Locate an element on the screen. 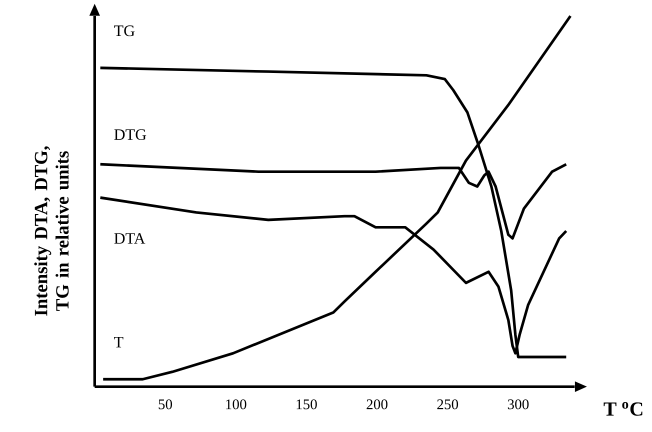 This screenshot has height=432, width=652. x-tick-label: 50 is located at coordinates (165, 404).